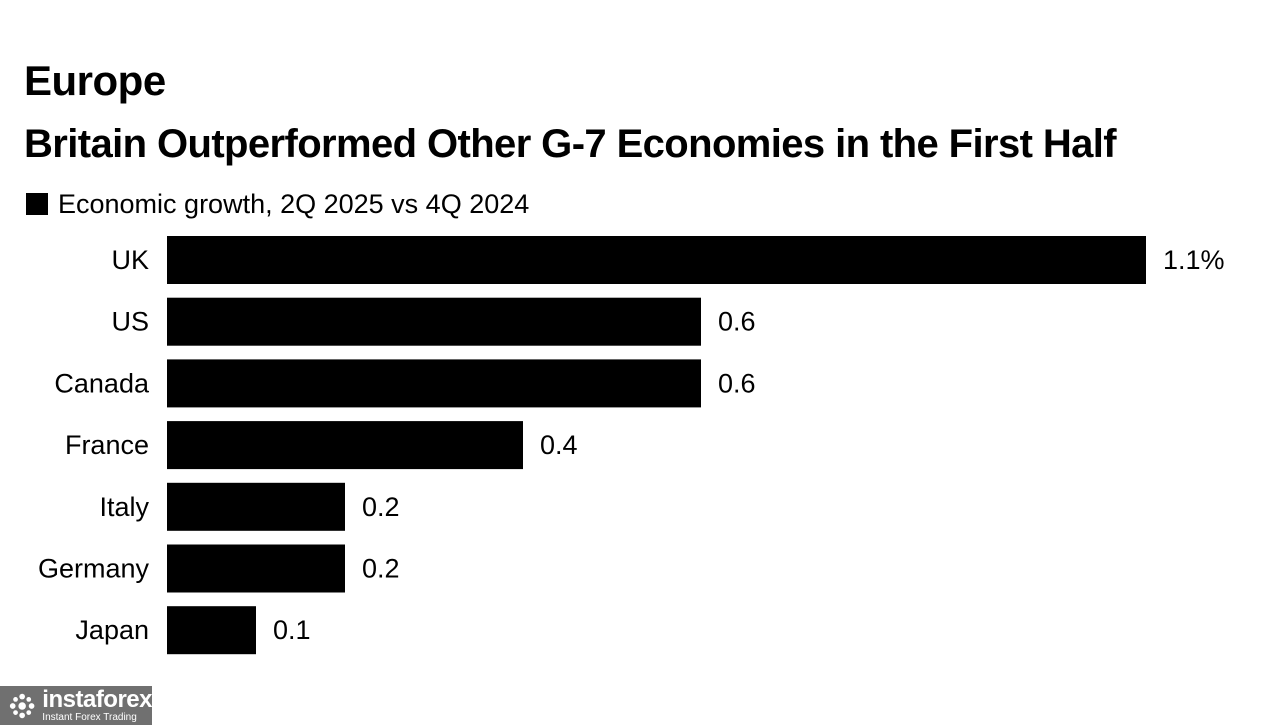  Describe the element at coordinates (130, 322) in the screenshot. I see `category-label: US` at that location.